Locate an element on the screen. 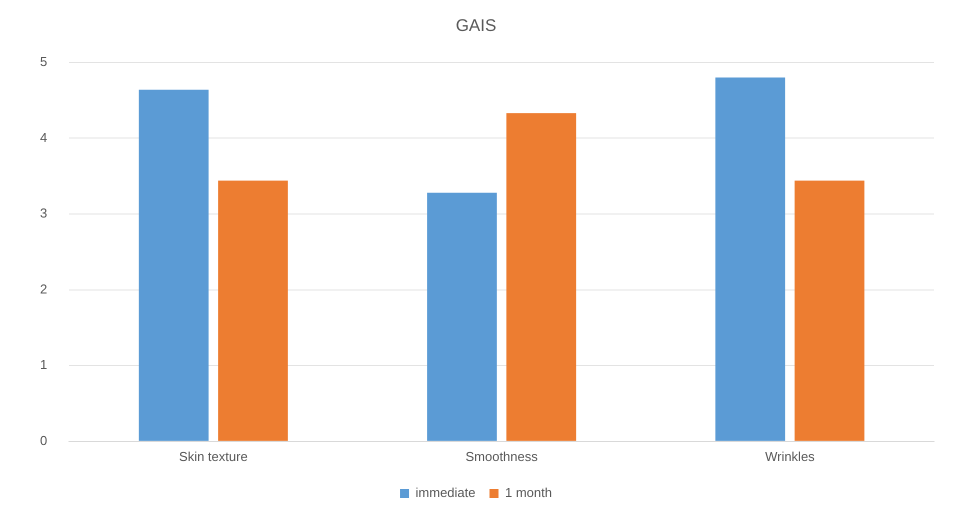  y-tick-label: 2 is located at coordinates (44, 288).